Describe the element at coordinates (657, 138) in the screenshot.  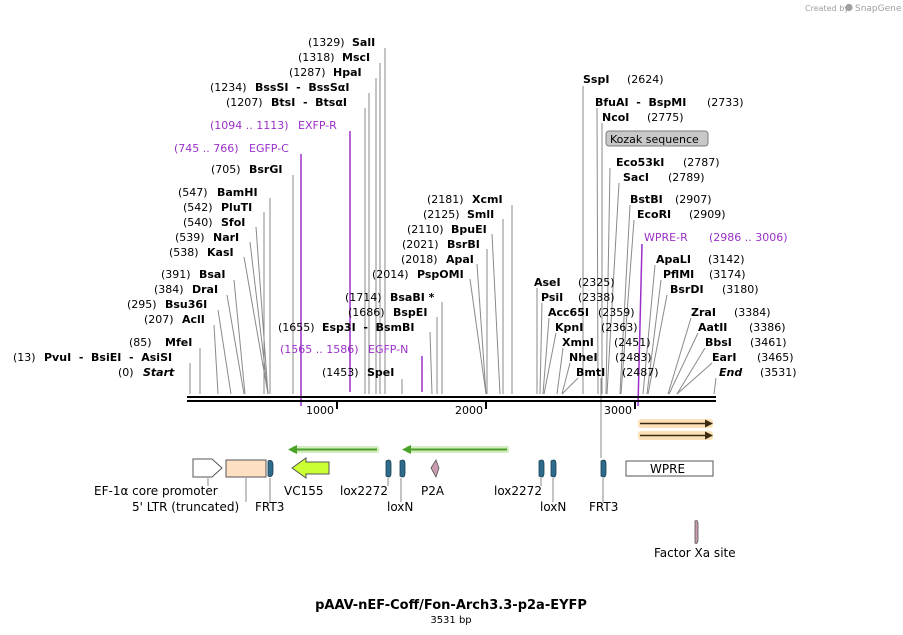
I see `kozak-feature-box` at that location.